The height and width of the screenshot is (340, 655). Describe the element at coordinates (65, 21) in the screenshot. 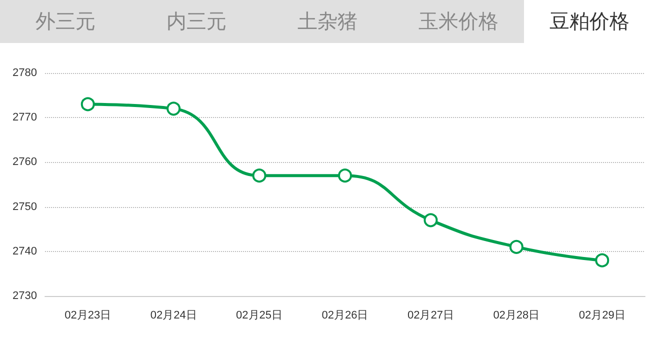

I see `text: 外三元` at that location.